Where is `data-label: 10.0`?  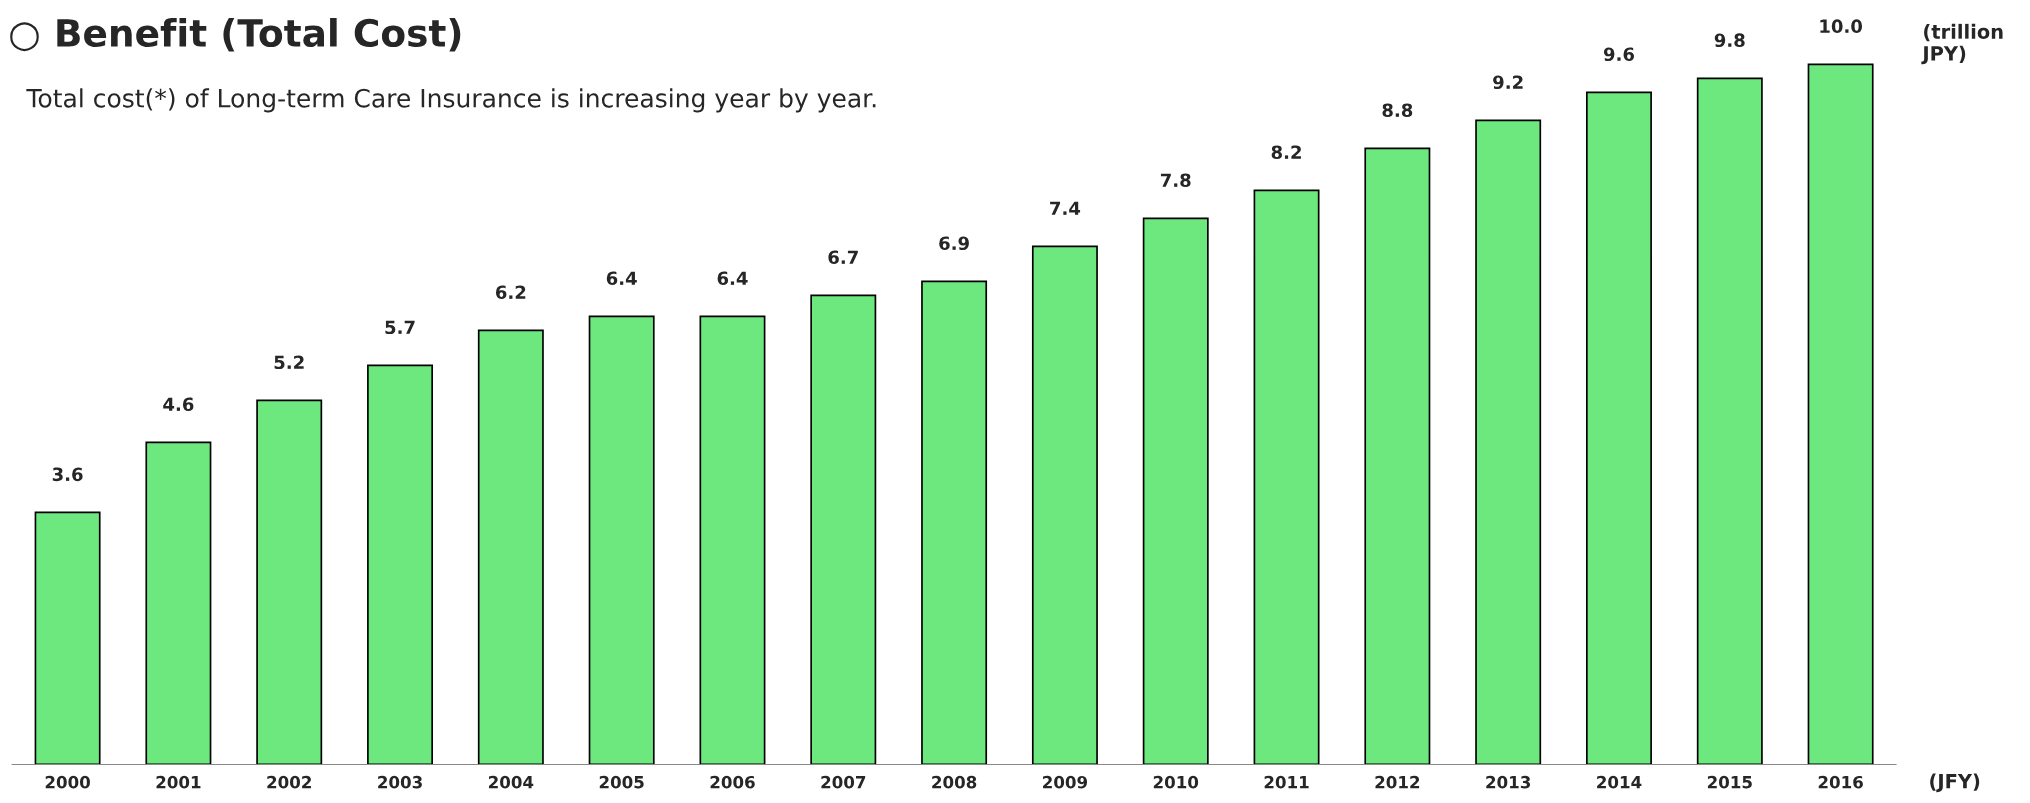
data-label: 10.0 is located at coordinates (1841, 26).